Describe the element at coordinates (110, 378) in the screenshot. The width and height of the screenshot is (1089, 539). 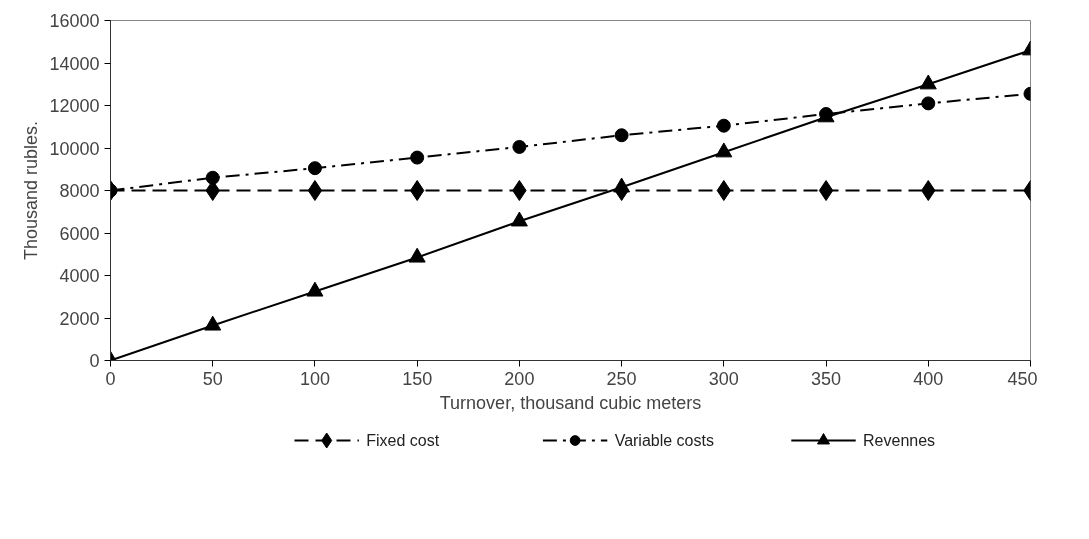
I see `x-tick-label: 0` at that location.